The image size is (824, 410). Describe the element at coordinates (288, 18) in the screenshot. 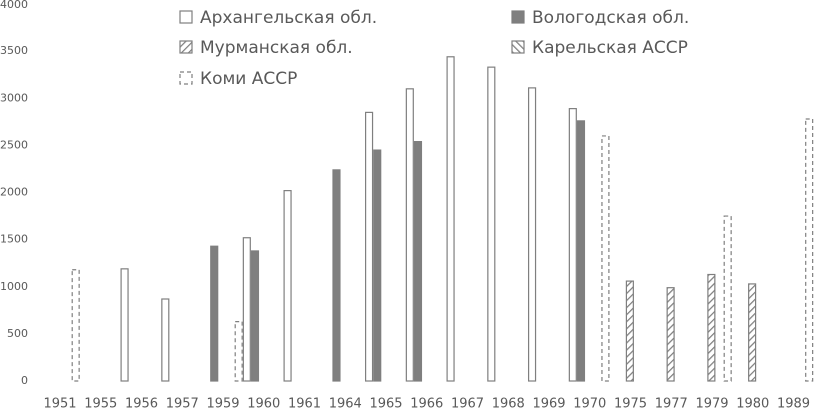

I see `legend-label: Архангельская обл.` at that location.